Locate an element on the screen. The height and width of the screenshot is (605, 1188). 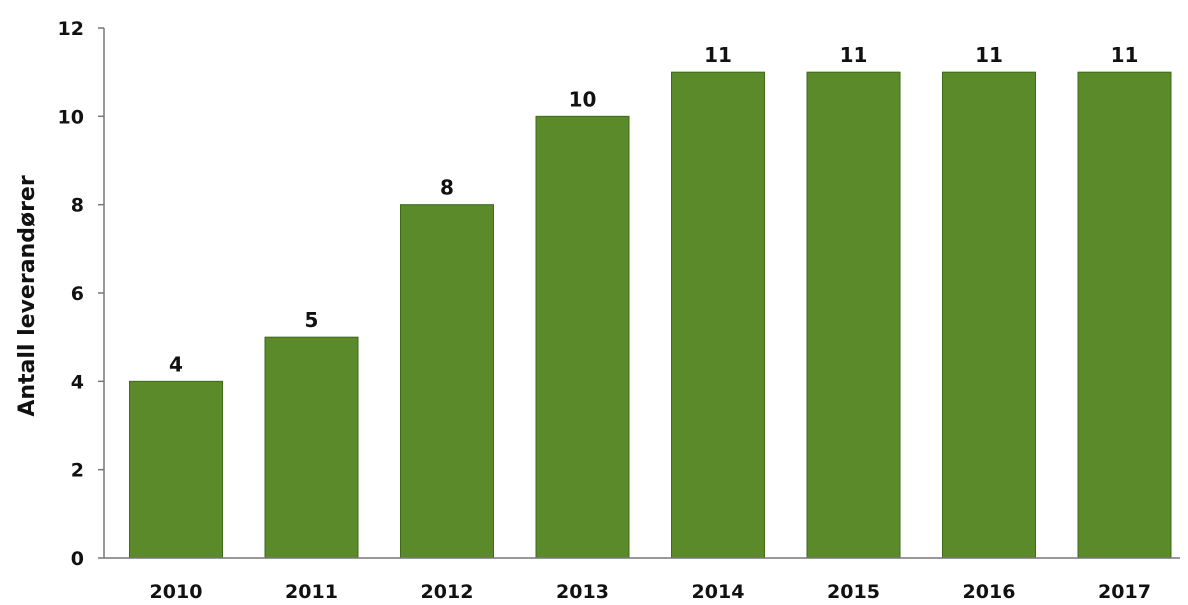
y-tick-label: 12 is located at coordinates (71, 29).